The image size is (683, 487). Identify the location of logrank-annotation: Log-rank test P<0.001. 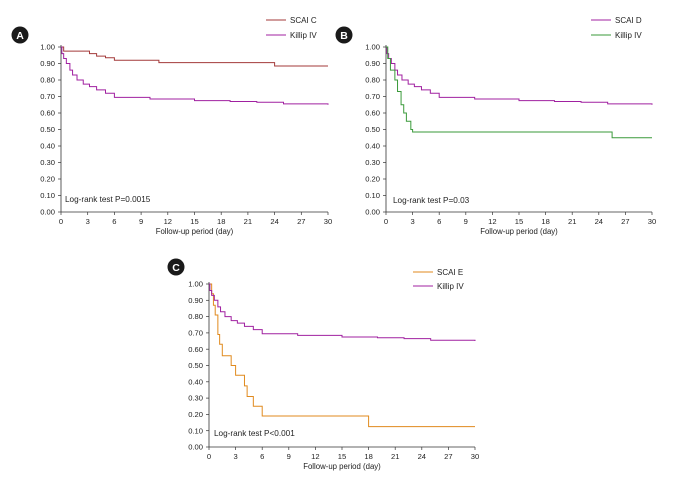
(254, 433).